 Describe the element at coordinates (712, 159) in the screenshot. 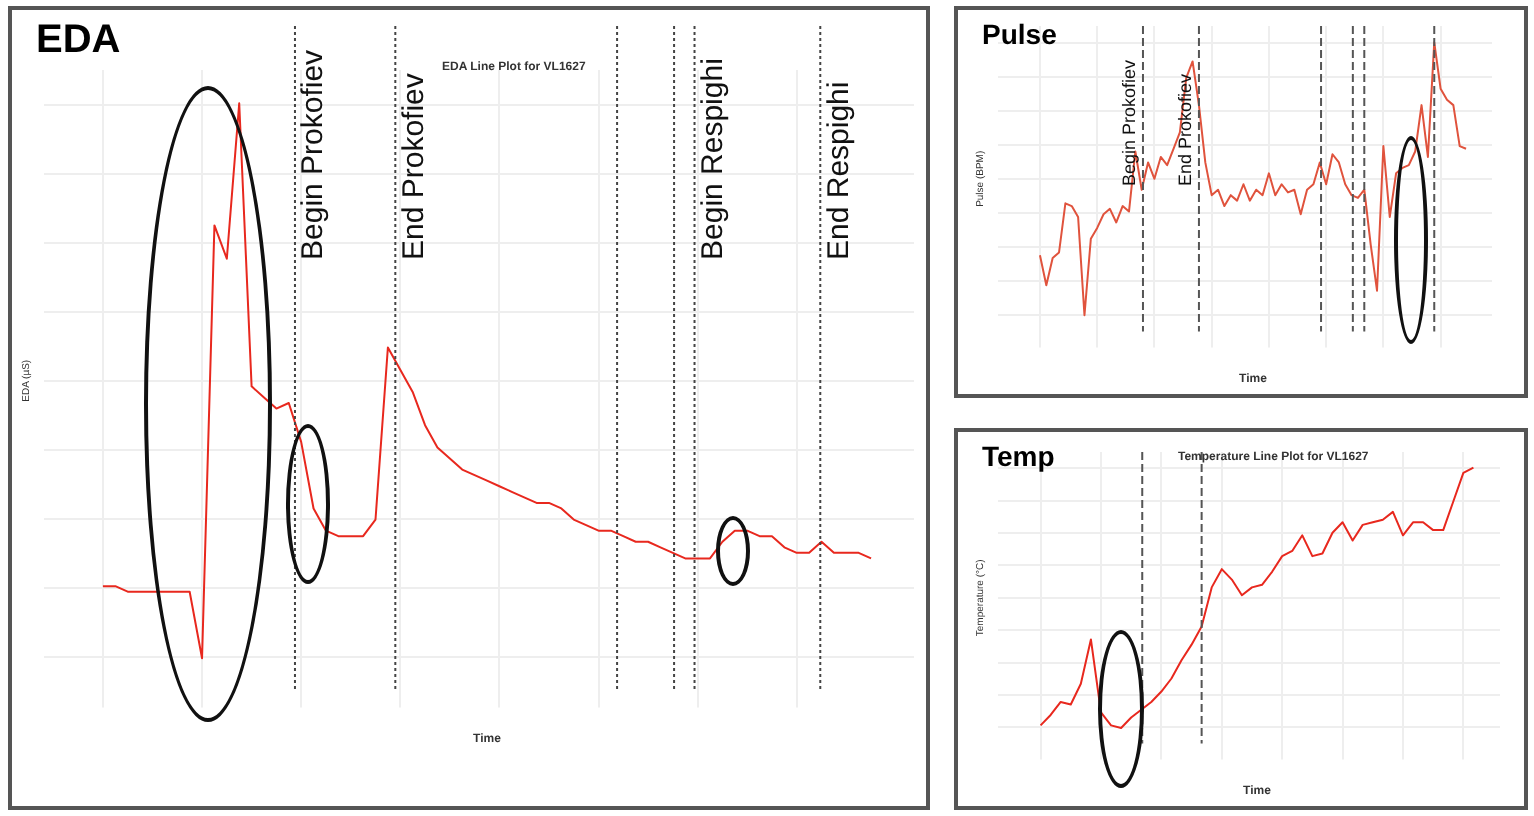

I see `annotation: Begin Respighi` at that location.